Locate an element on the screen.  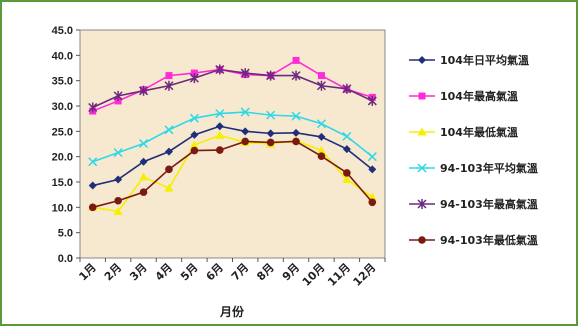
legend-item: 104年日平均氣溫 is located at coordinates (469, 60).